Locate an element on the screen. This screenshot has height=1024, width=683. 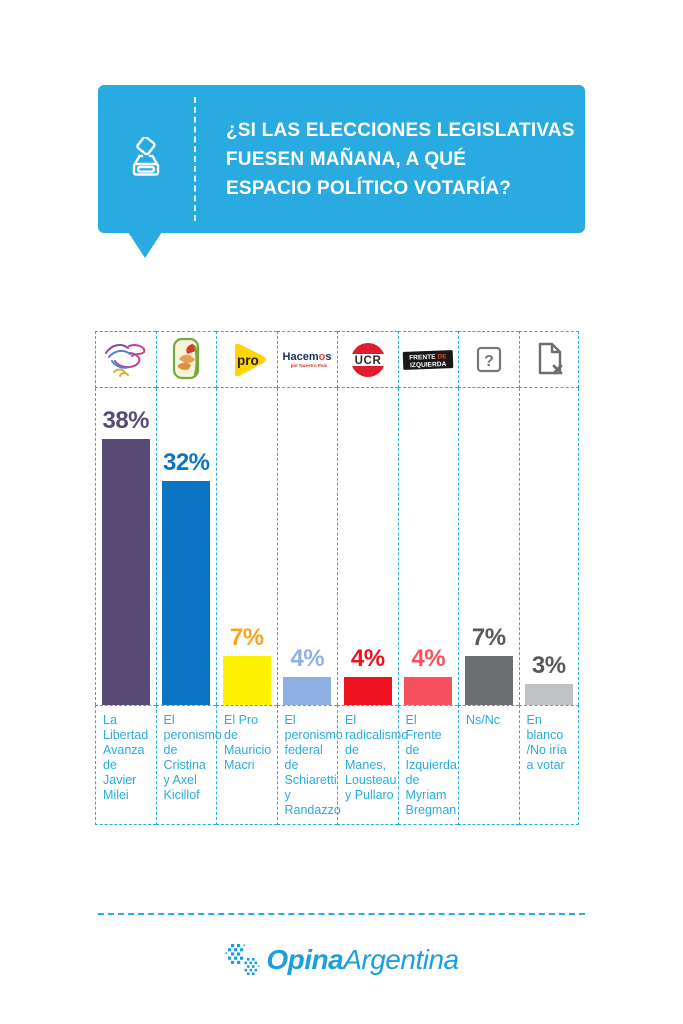
category-label-la-libertad-avanza: La Libertad Avanza de Javier Milei is located at coordinates (125, 765).